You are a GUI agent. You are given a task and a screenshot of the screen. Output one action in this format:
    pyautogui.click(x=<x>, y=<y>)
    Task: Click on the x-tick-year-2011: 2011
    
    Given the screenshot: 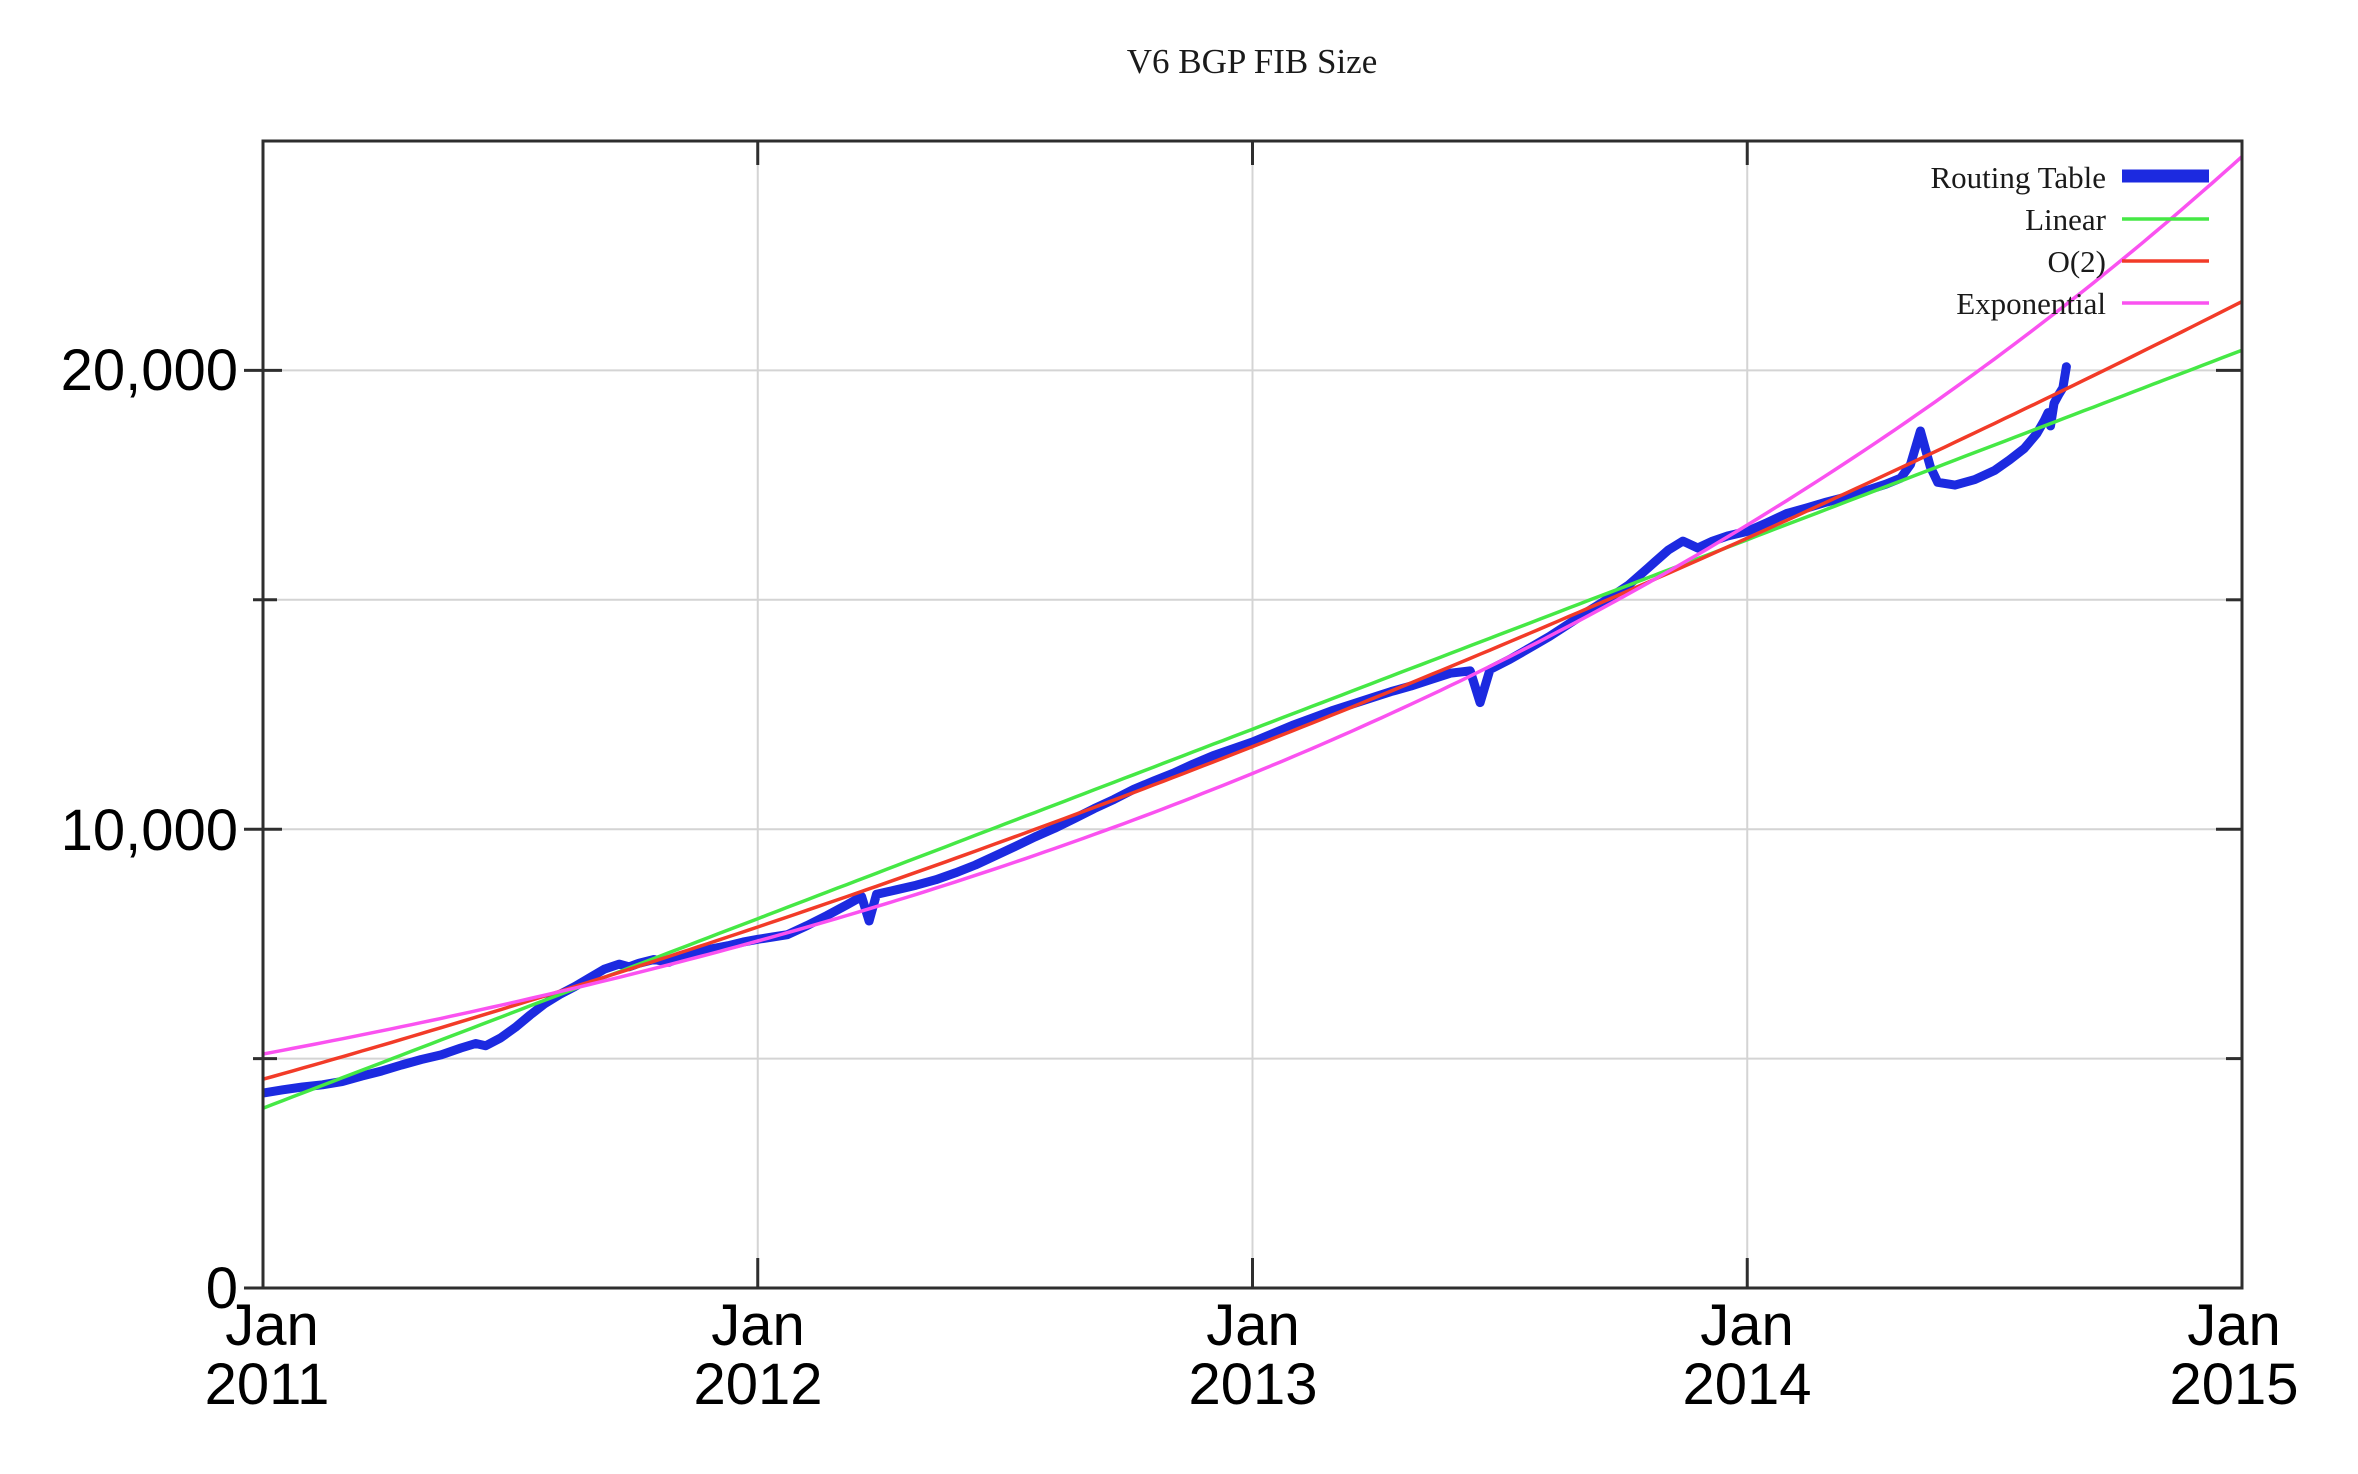 What is the action you would take?
    pyautogui.click(x=267, y=1384)
    